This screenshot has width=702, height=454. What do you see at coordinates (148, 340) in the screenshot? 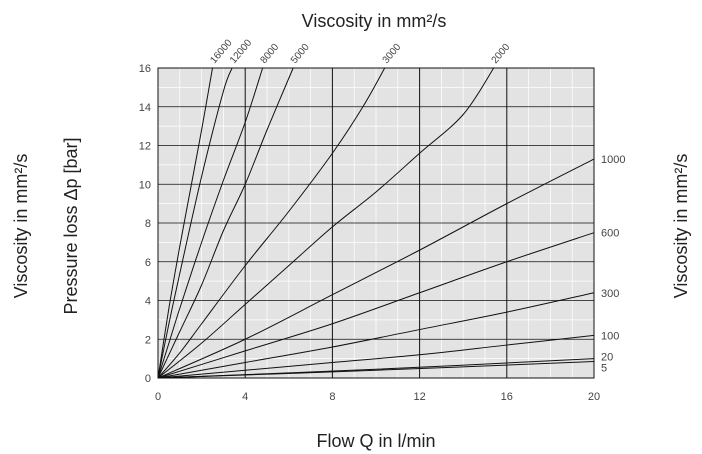
I see `y-tick-2: 2` at bounding box center [148, 340].